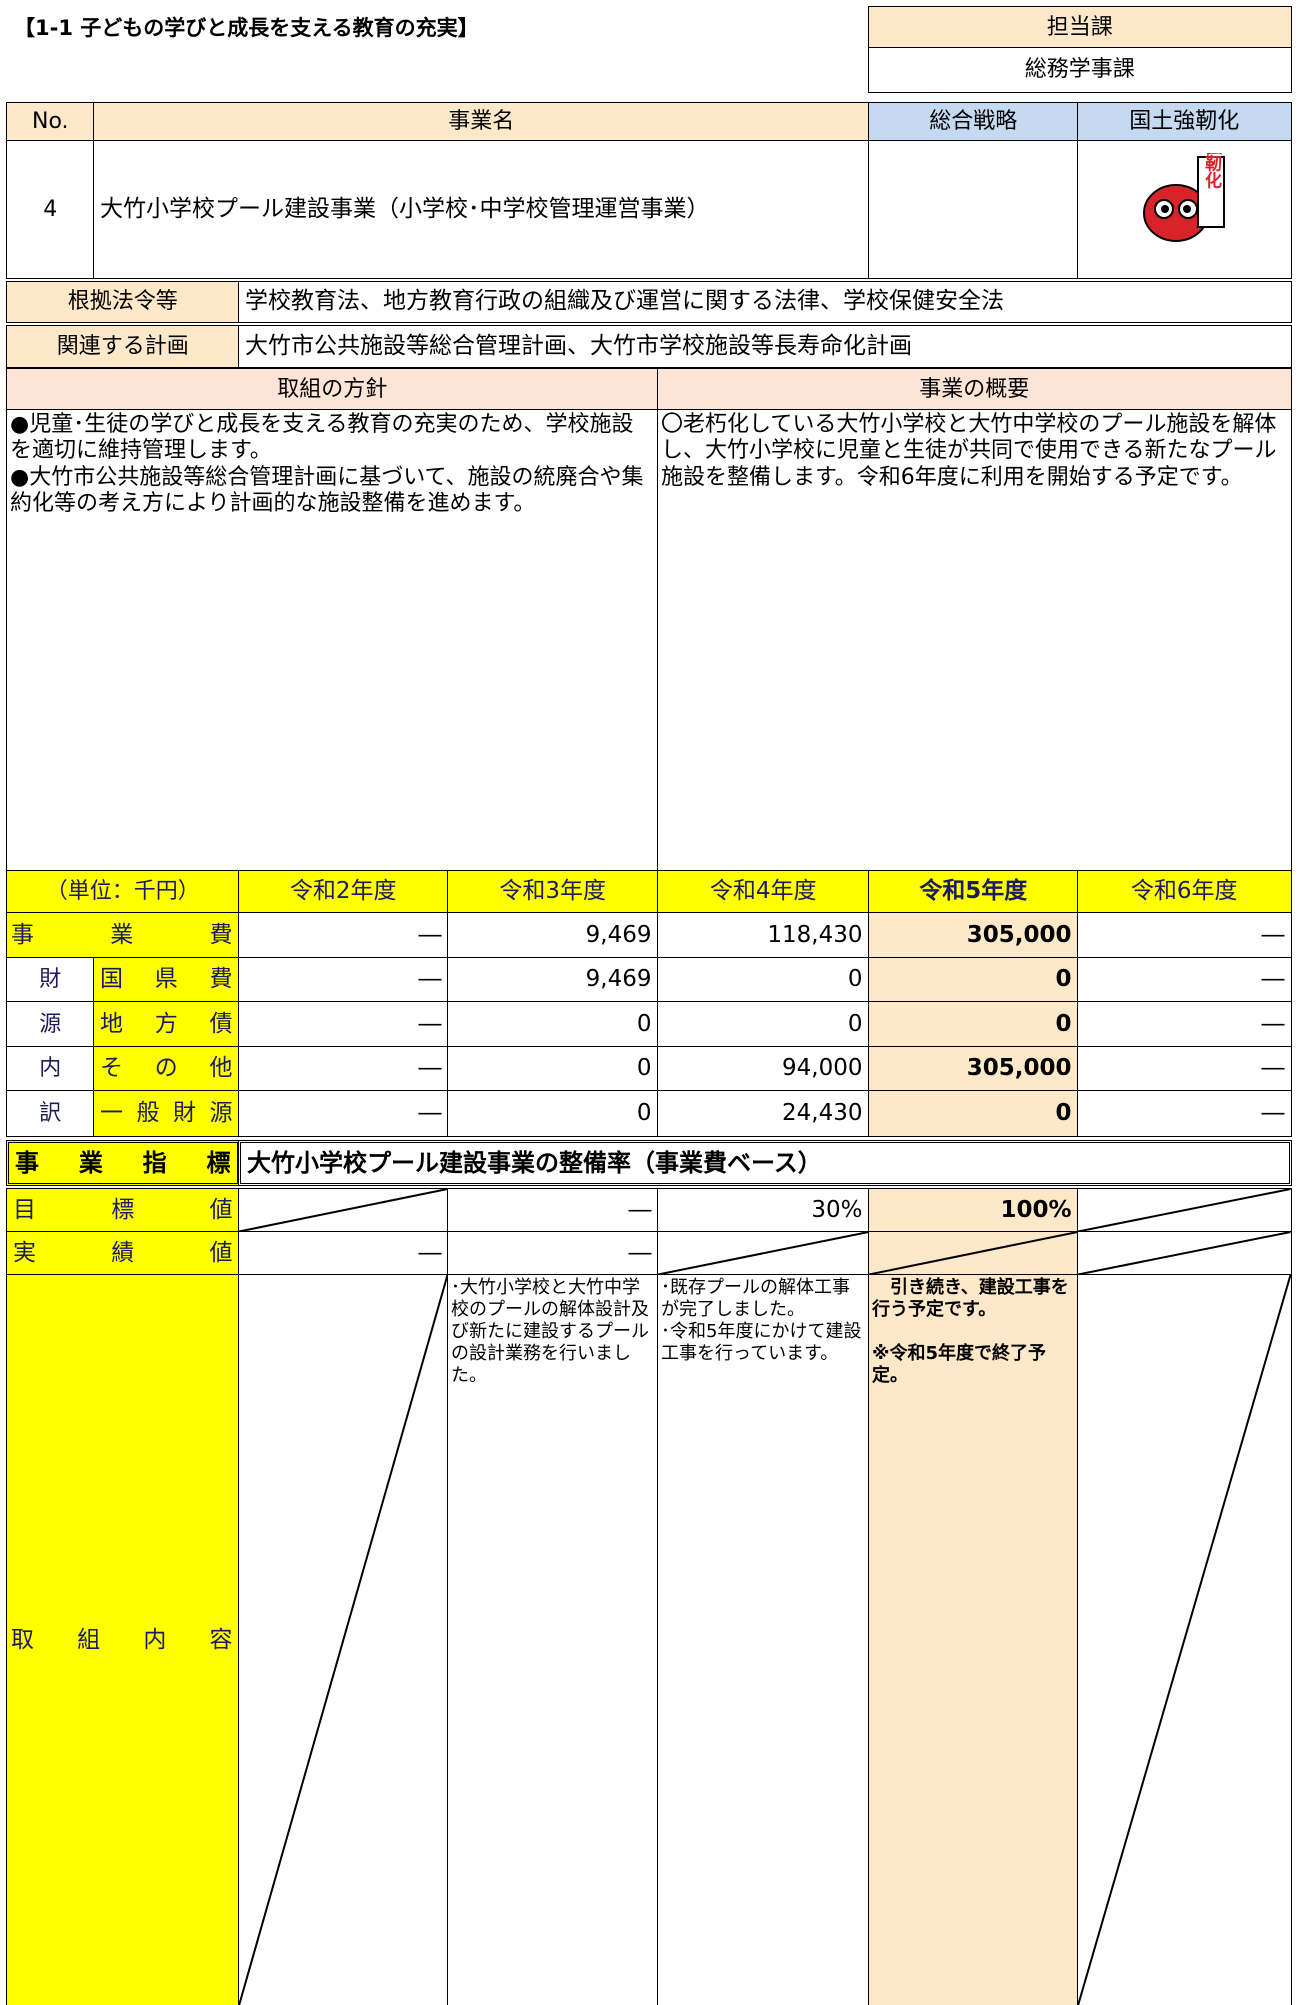 The width and height of the screenshot is (1301, 2005). I want to click on cell-text: 総合戦略, so click(973, 121).